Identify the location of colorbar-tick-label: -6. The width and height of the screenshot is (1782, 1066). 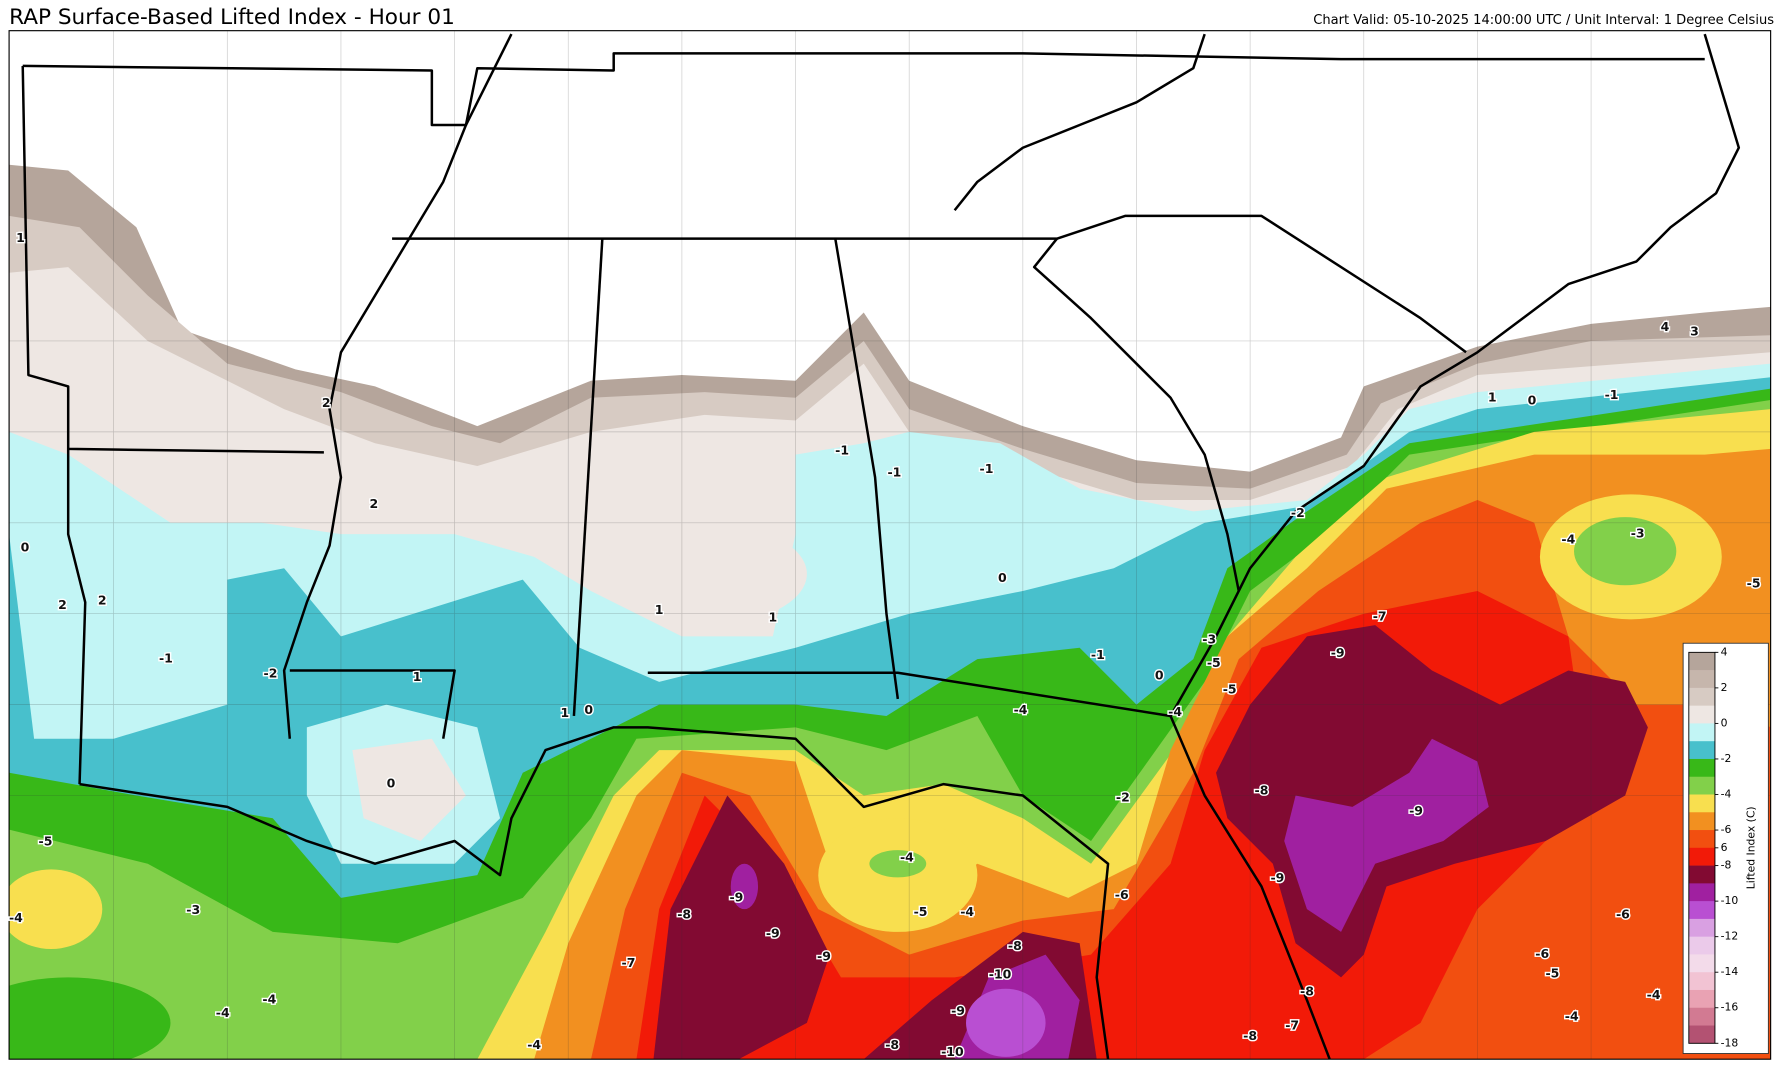
(1726, 829).